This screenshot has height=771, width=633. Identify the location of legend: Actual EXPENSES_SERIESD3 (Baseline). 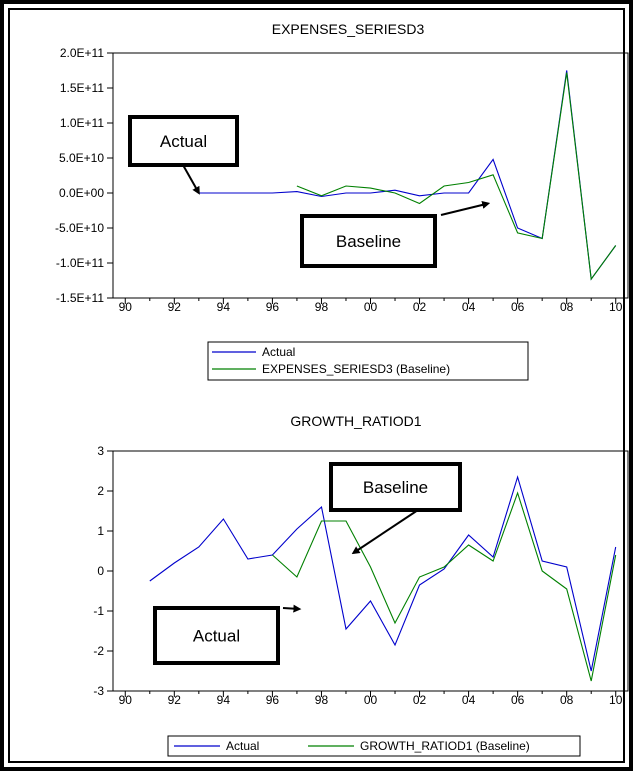
(368, 361).